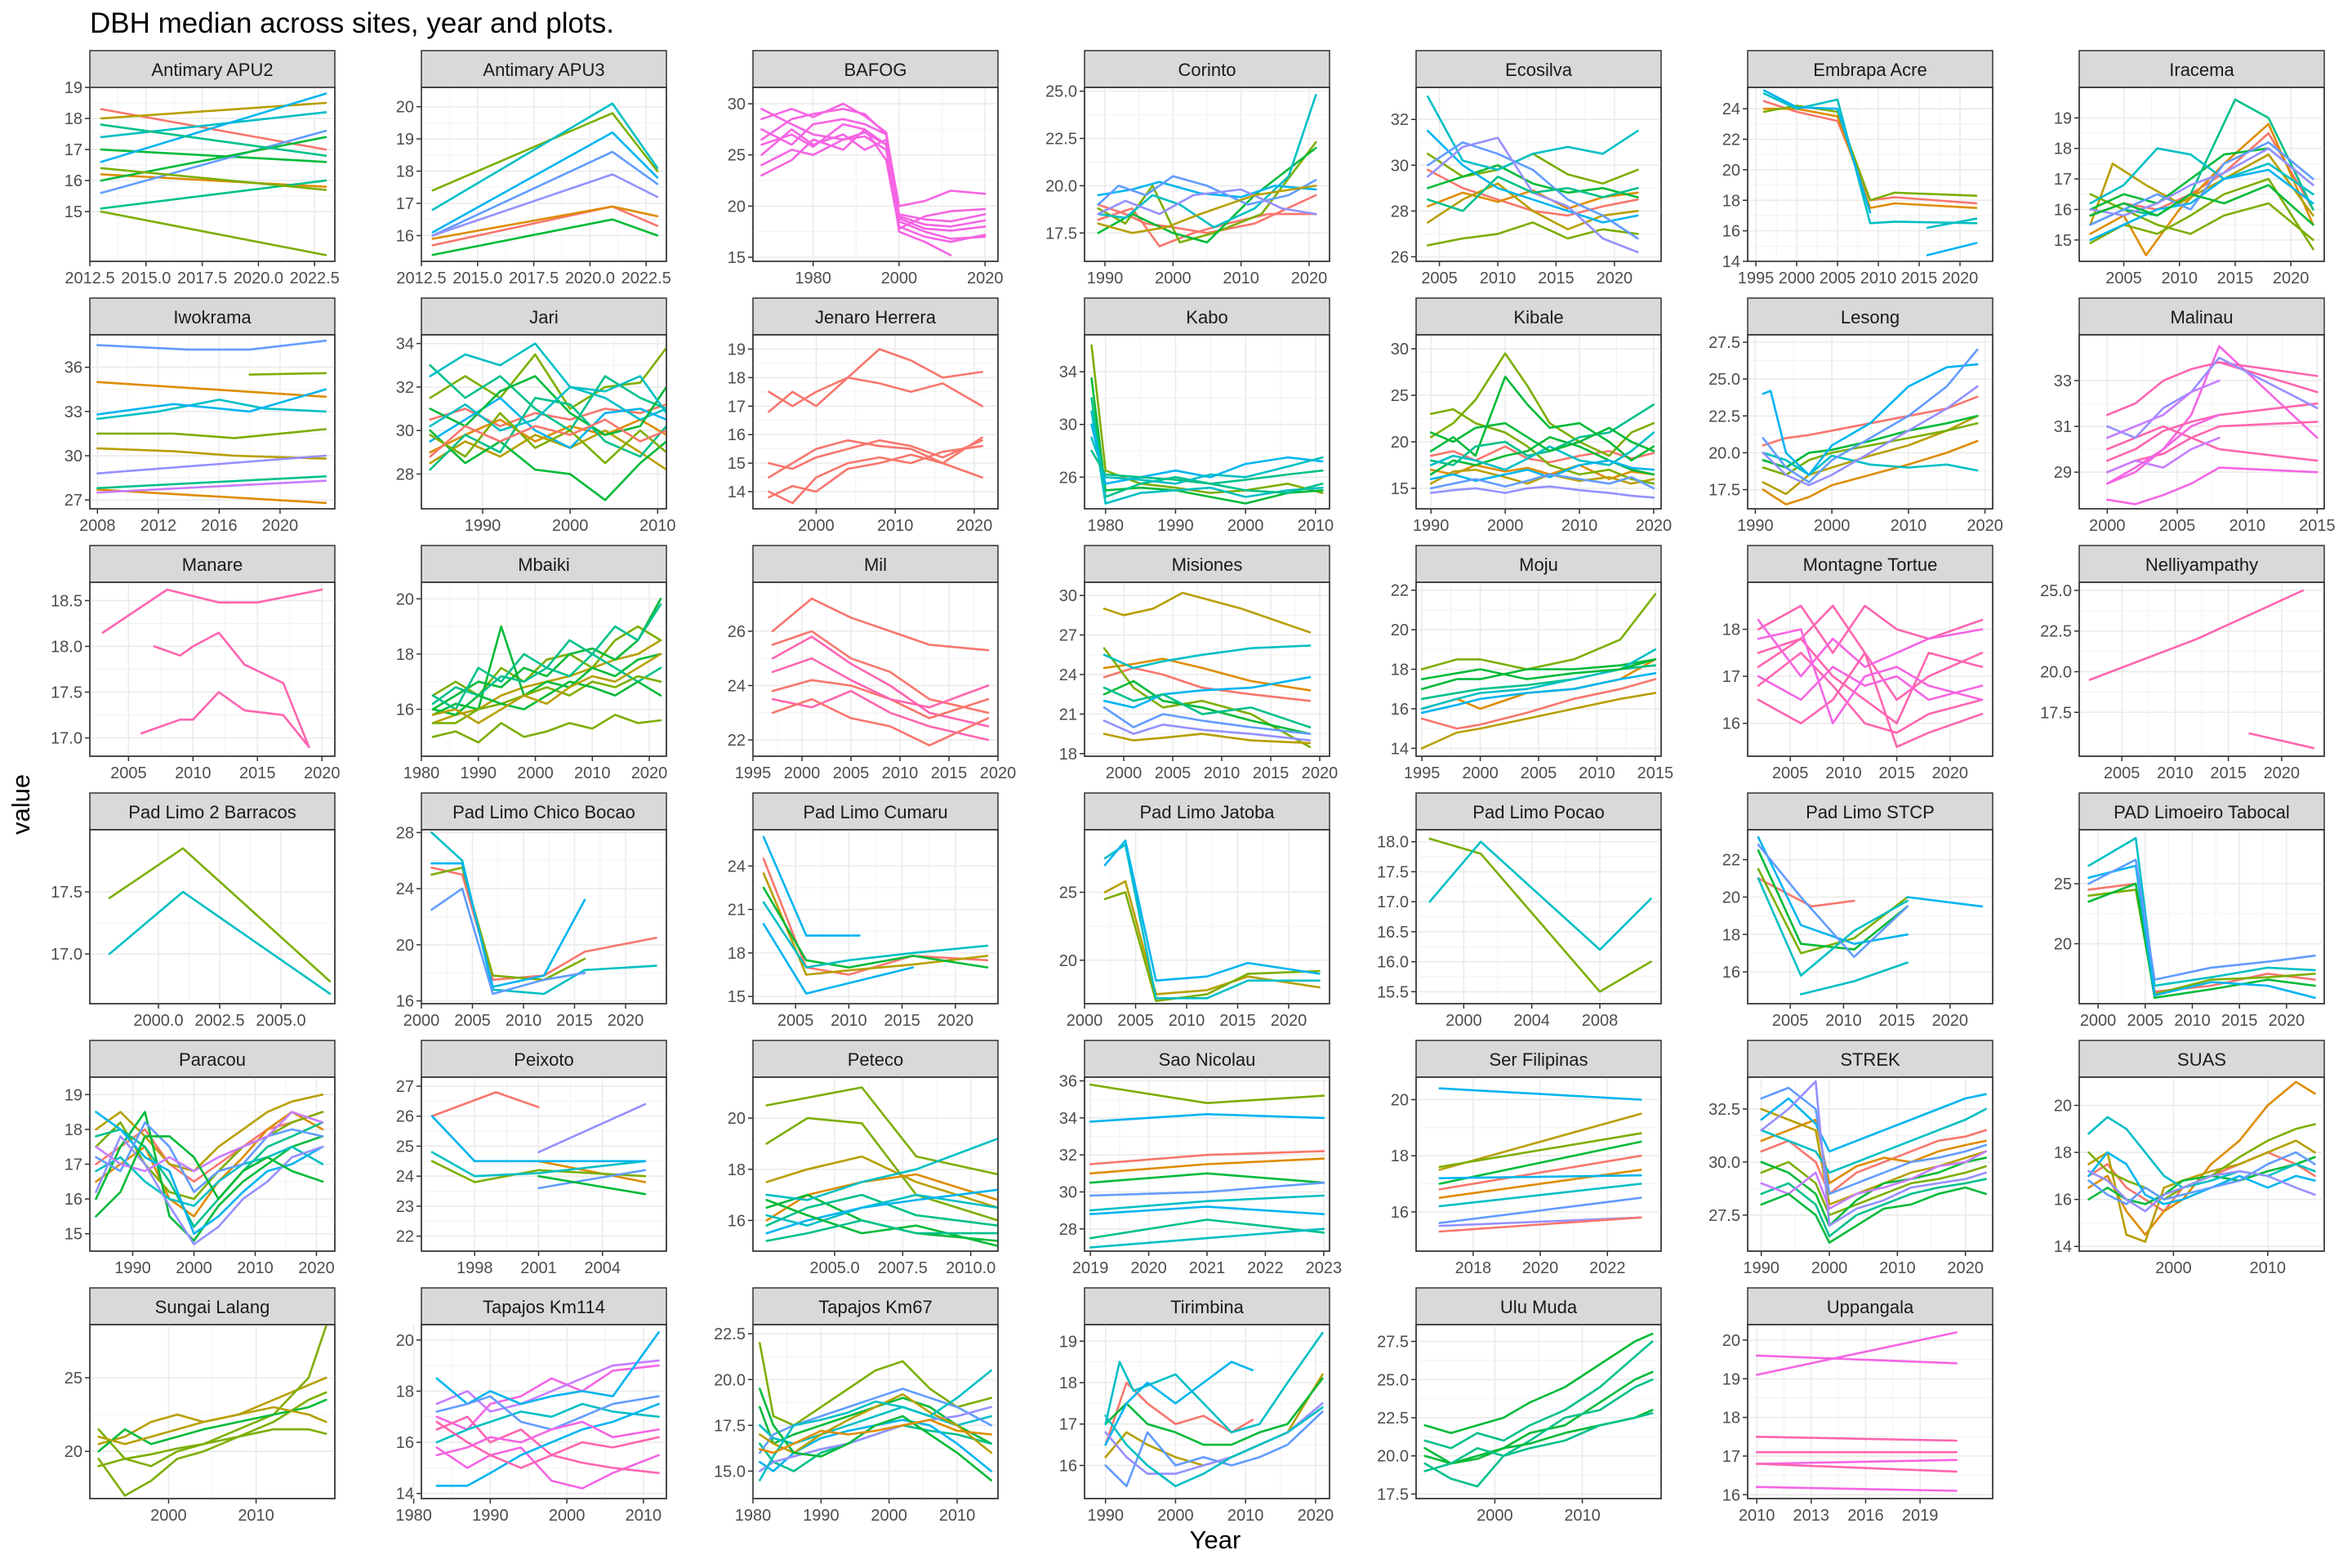  I want to click on facet-panel: Uppangala 2010 2013 2016 2019 16 17 18 19 20, so click(1857, 1406).